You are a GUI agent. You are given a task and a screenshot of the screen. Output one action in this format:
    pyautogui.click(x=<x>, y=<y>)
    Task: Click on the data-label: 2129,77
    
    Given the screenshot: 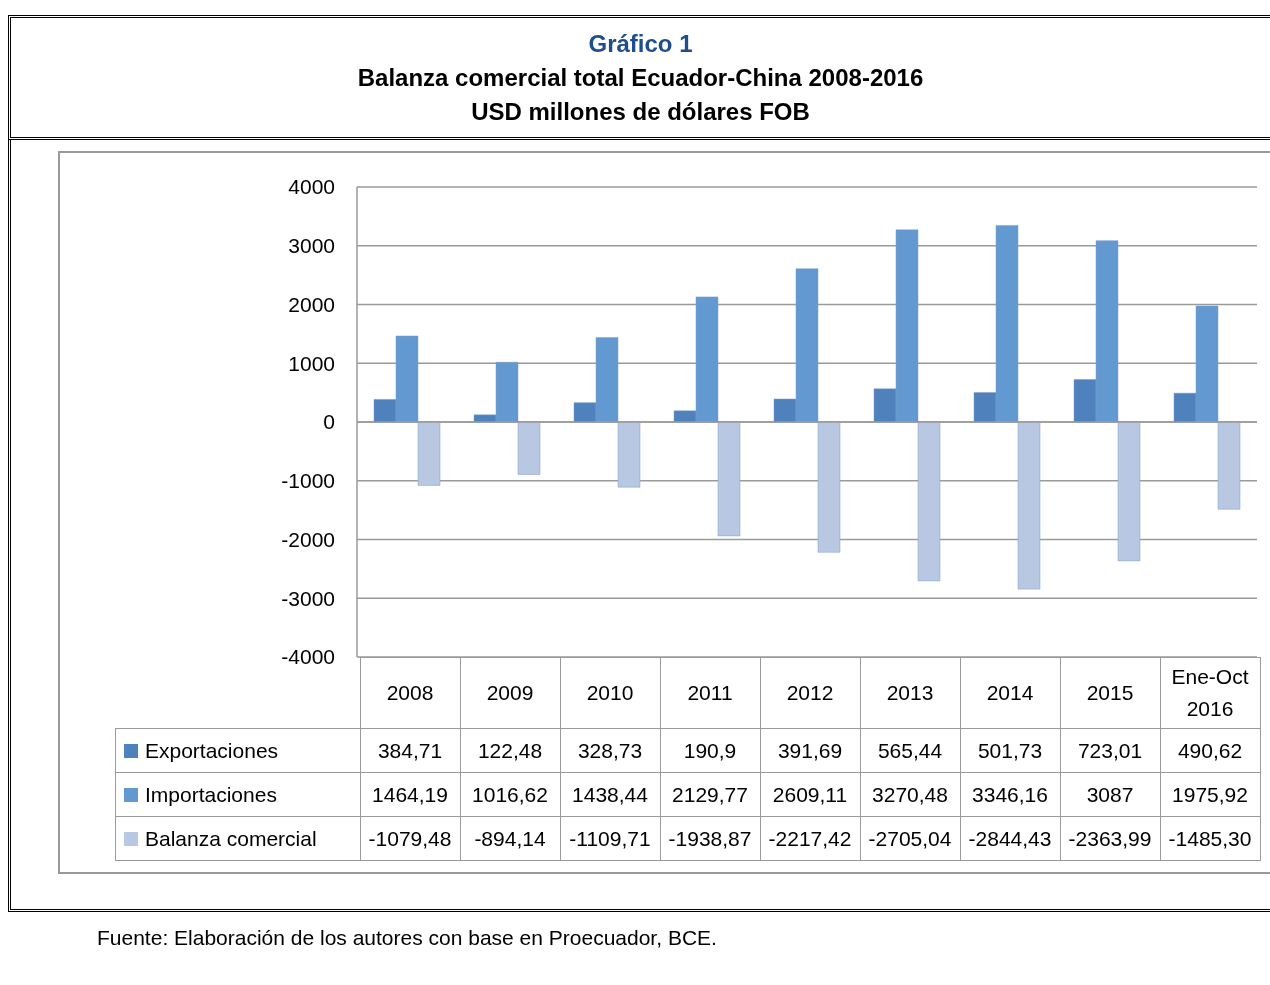 What is the action you would take?
    pyautogui.click(x=710, y=794)
    